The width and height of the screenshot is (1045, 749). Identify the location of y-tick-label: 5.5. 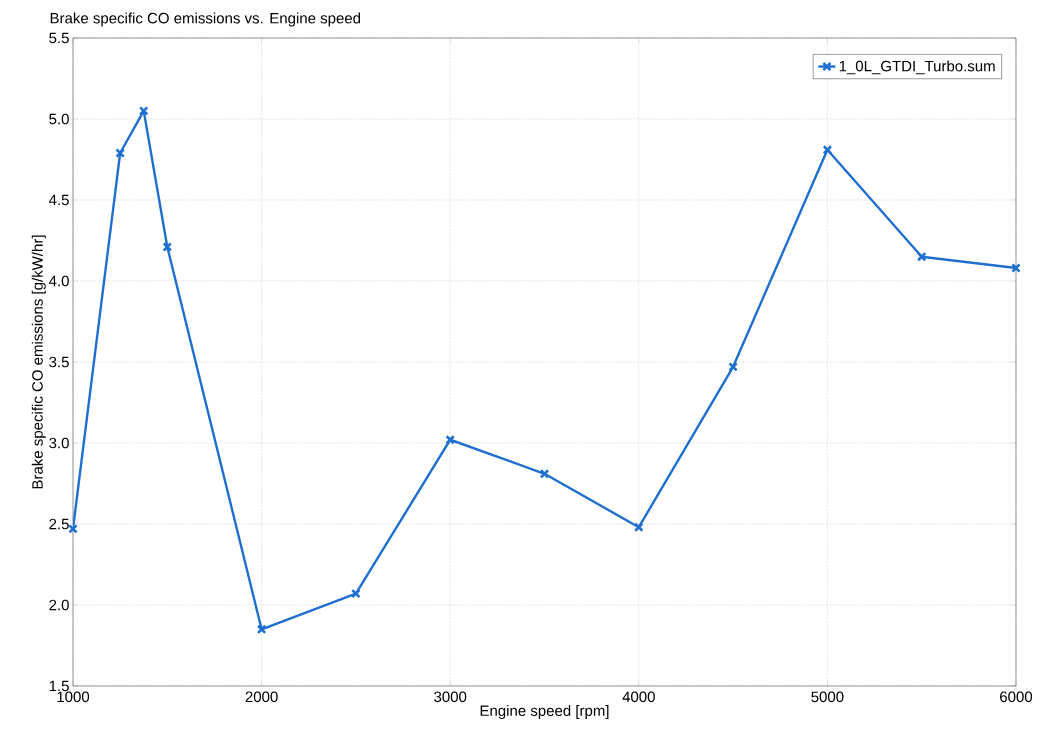
(59, 38).